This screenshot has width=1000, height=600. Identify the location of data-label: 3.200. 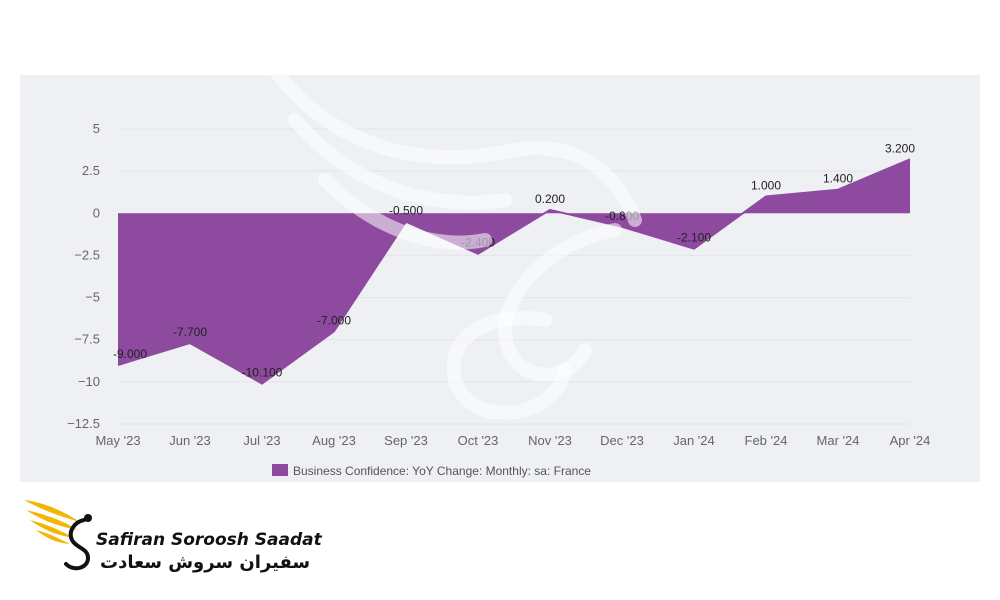
(900, 148).